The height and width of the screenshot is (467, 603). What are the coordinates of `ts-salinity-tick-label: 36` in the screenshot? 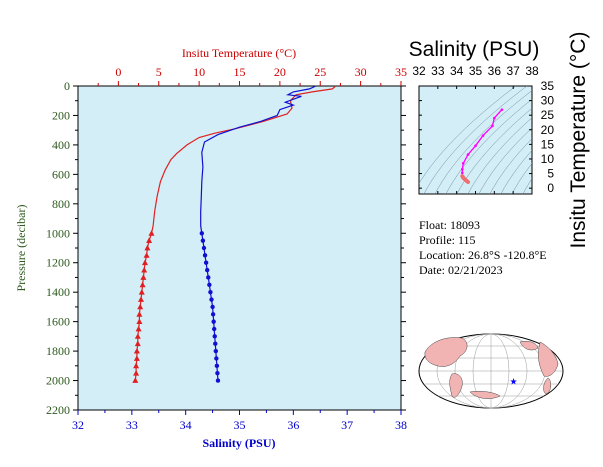 It's located at (495, 71).